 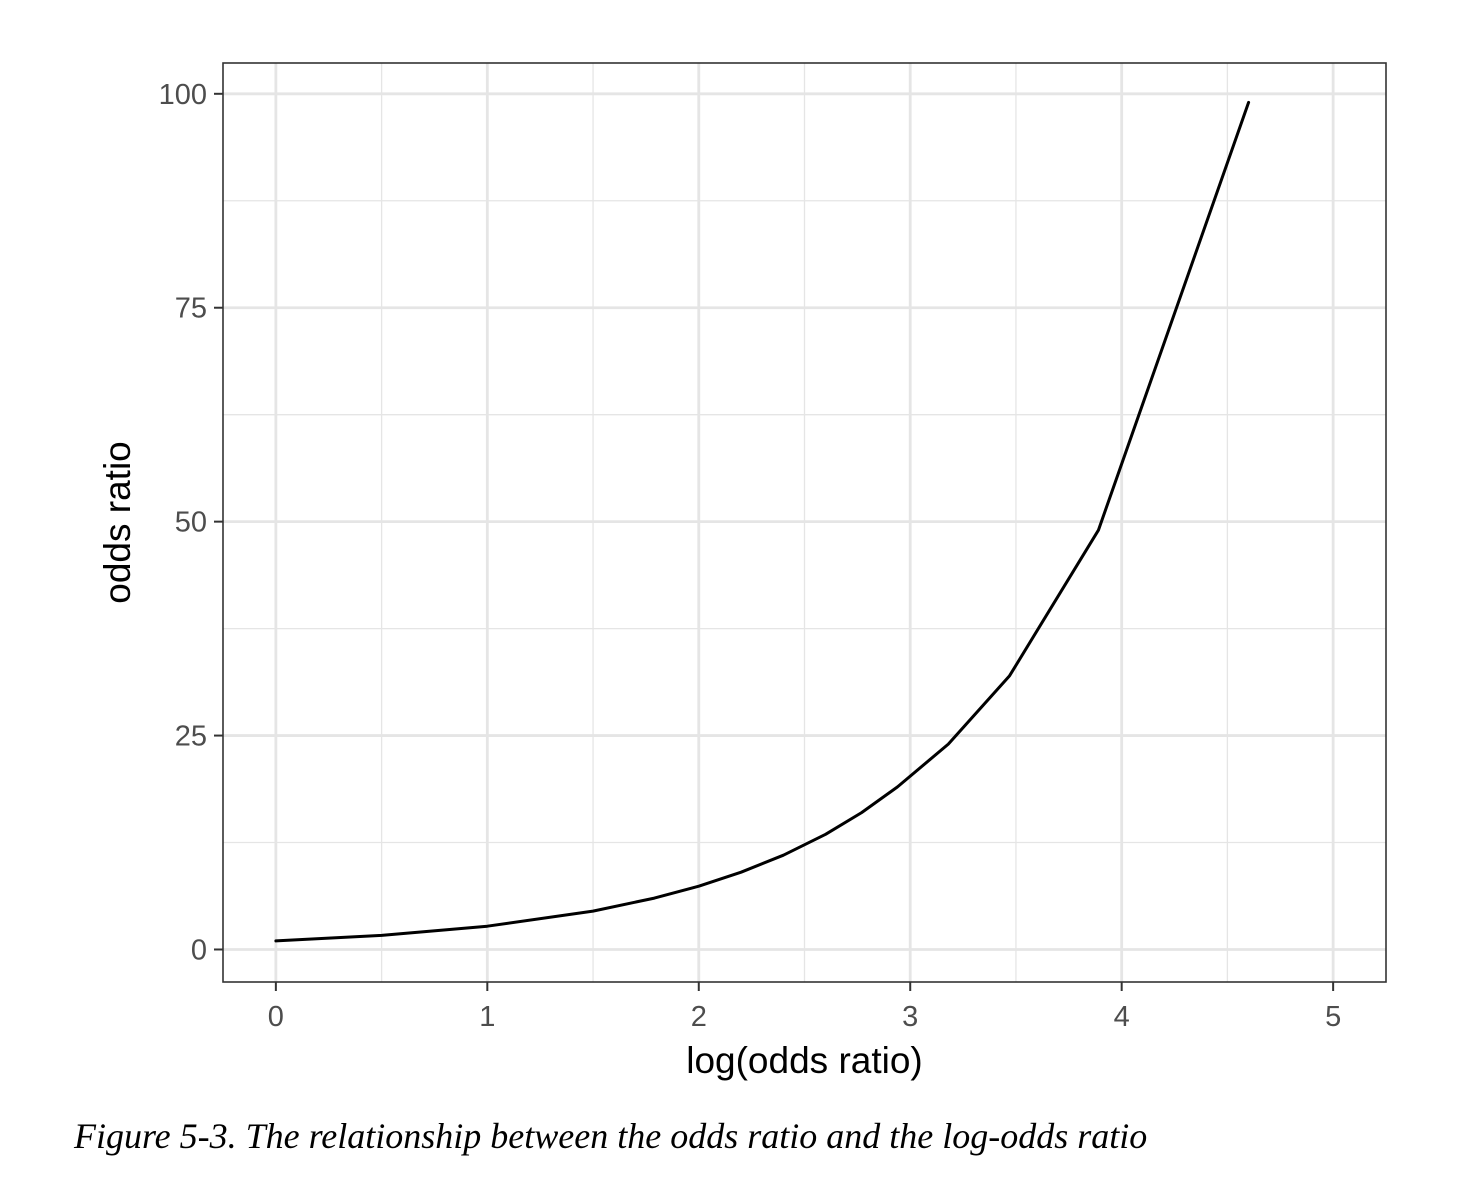 What do you see at coordinates (804, 1060) in the screenshot?
I see `x-axis-title: log(odds ratio)` at bounding box center [804, 1060].